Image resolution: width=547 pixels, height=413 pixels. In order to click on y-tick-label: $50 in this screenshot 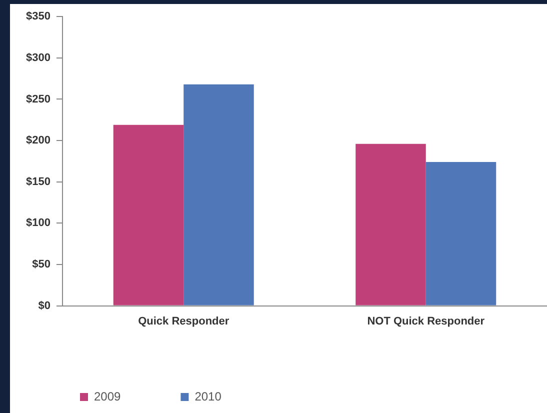, I will do `click(41, 264)`.